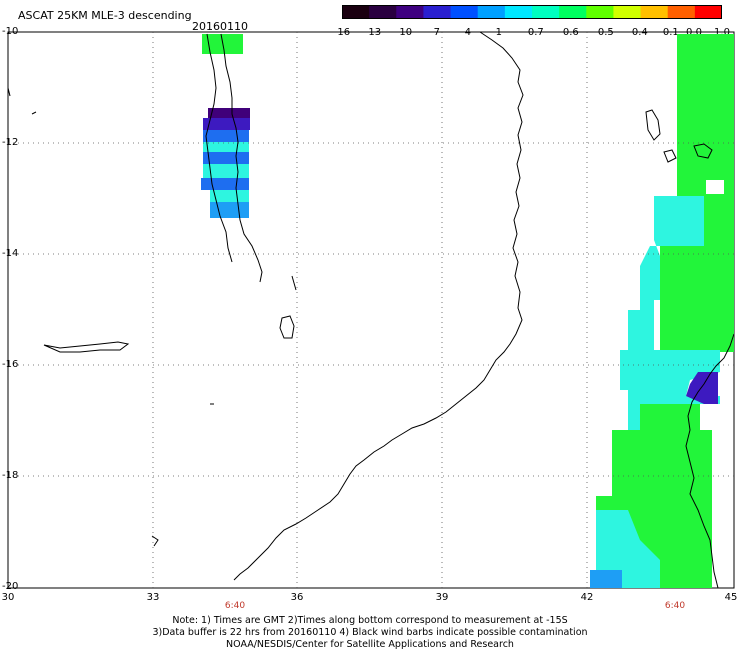 Image resolution: width=740 pixels, height=651 pixels. Describe the element at coordinates (10, 31) in the screenshot. I see `lat-label: -10` at that location.